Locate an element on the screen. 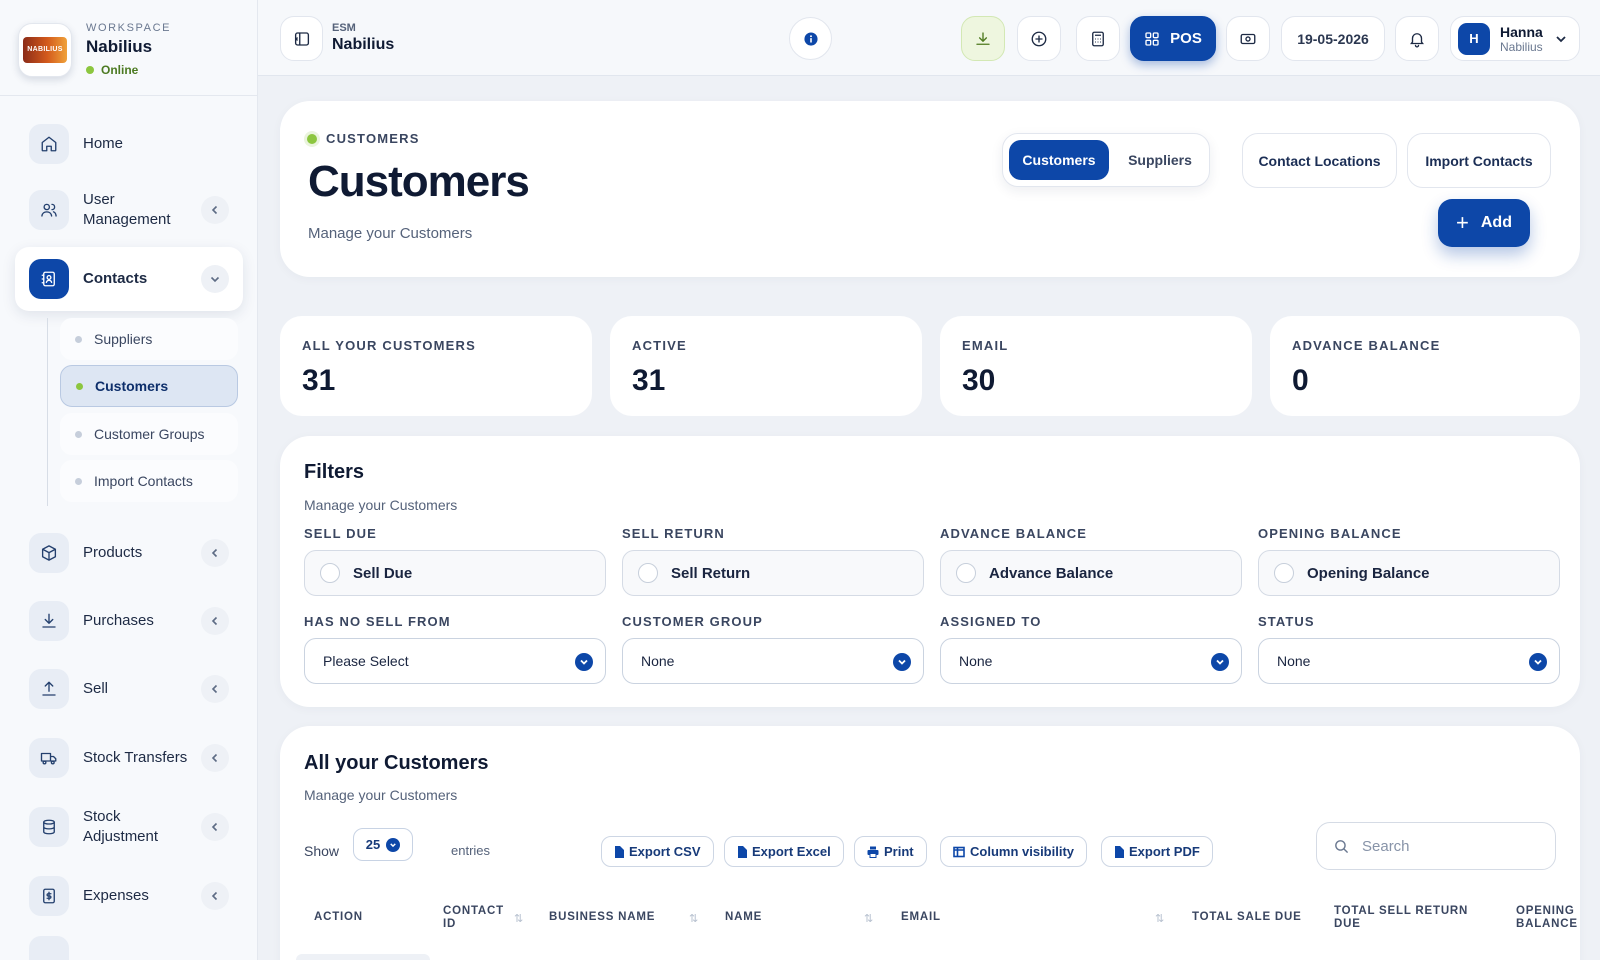 This screenshot has height=960, width=1600. table-row is located at coordinates (363, 957).